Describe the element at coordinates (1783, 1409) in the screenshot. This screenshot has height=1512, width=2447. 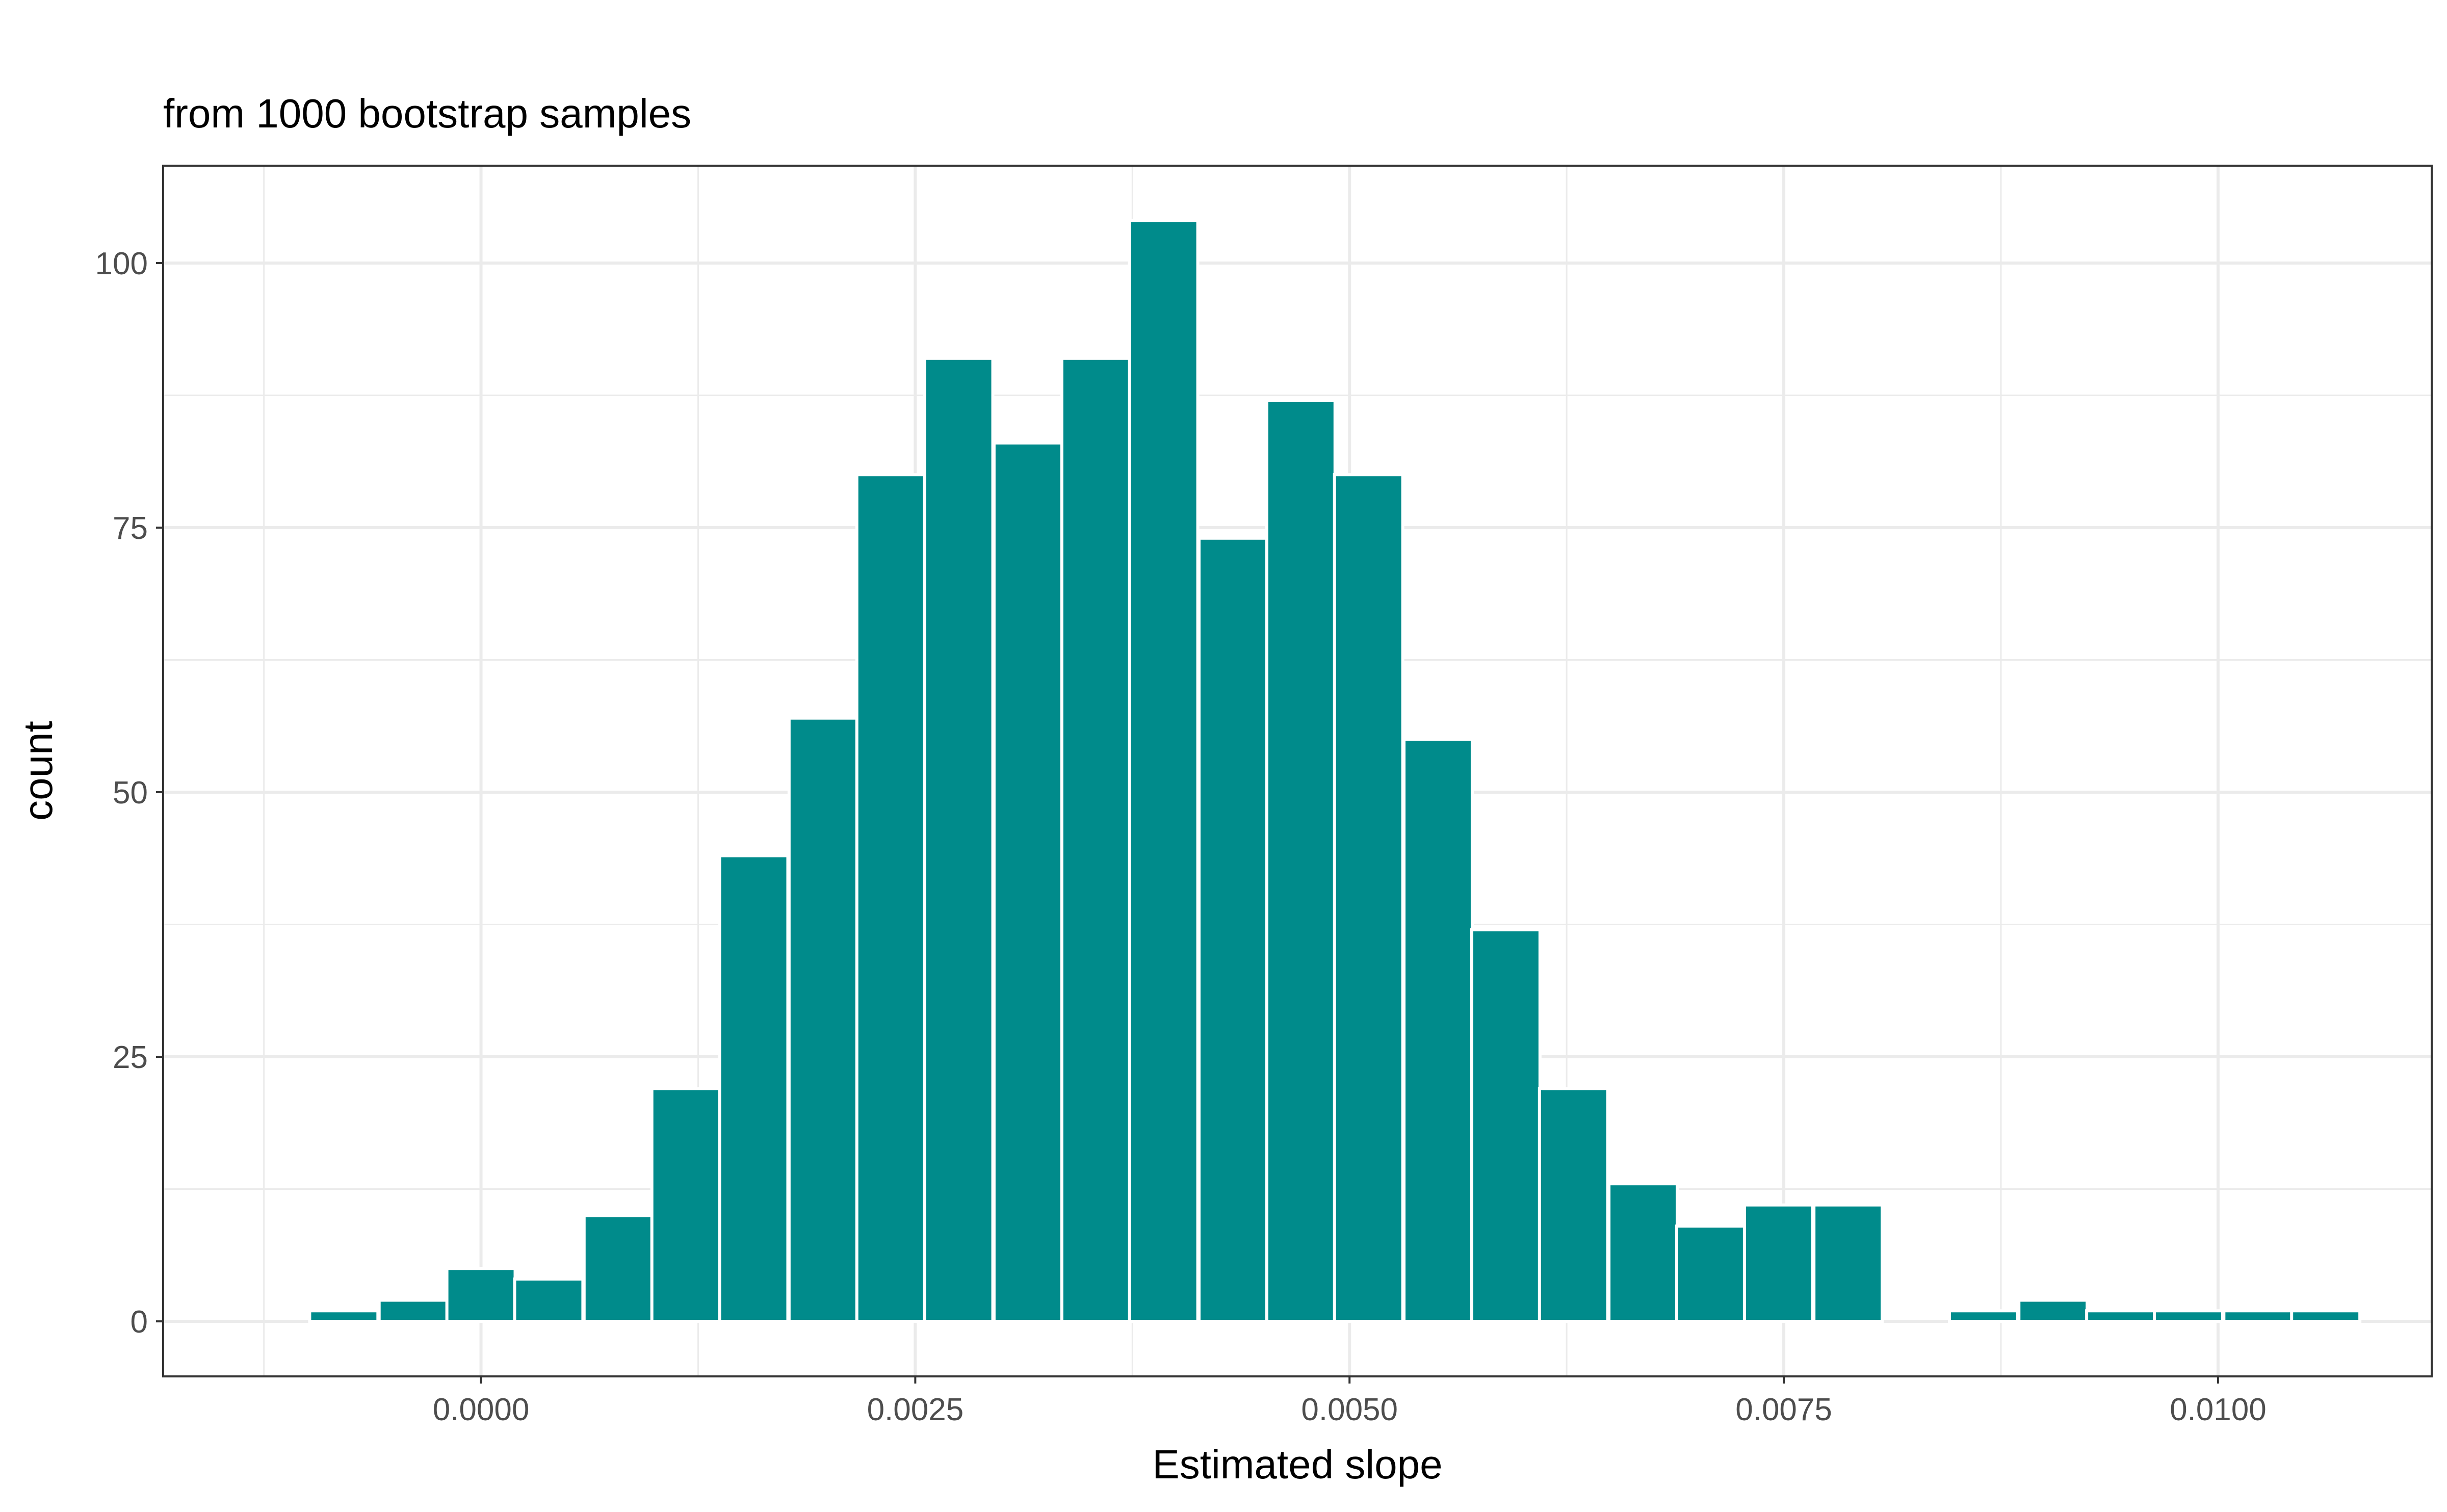
I see `x-tick-label: 0.0075` at that location.